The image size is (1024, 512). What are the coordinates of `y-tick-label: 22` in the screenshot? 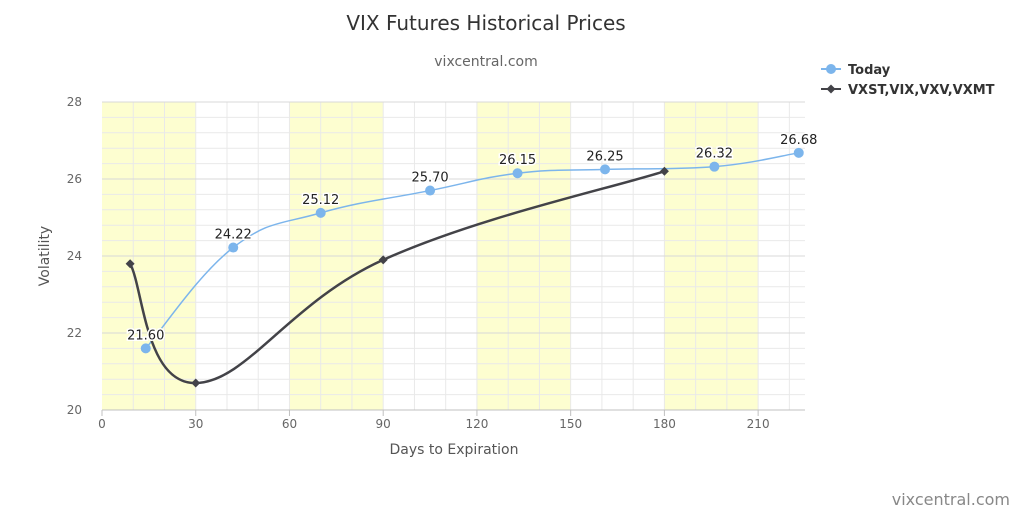 It's located at (74, 333).